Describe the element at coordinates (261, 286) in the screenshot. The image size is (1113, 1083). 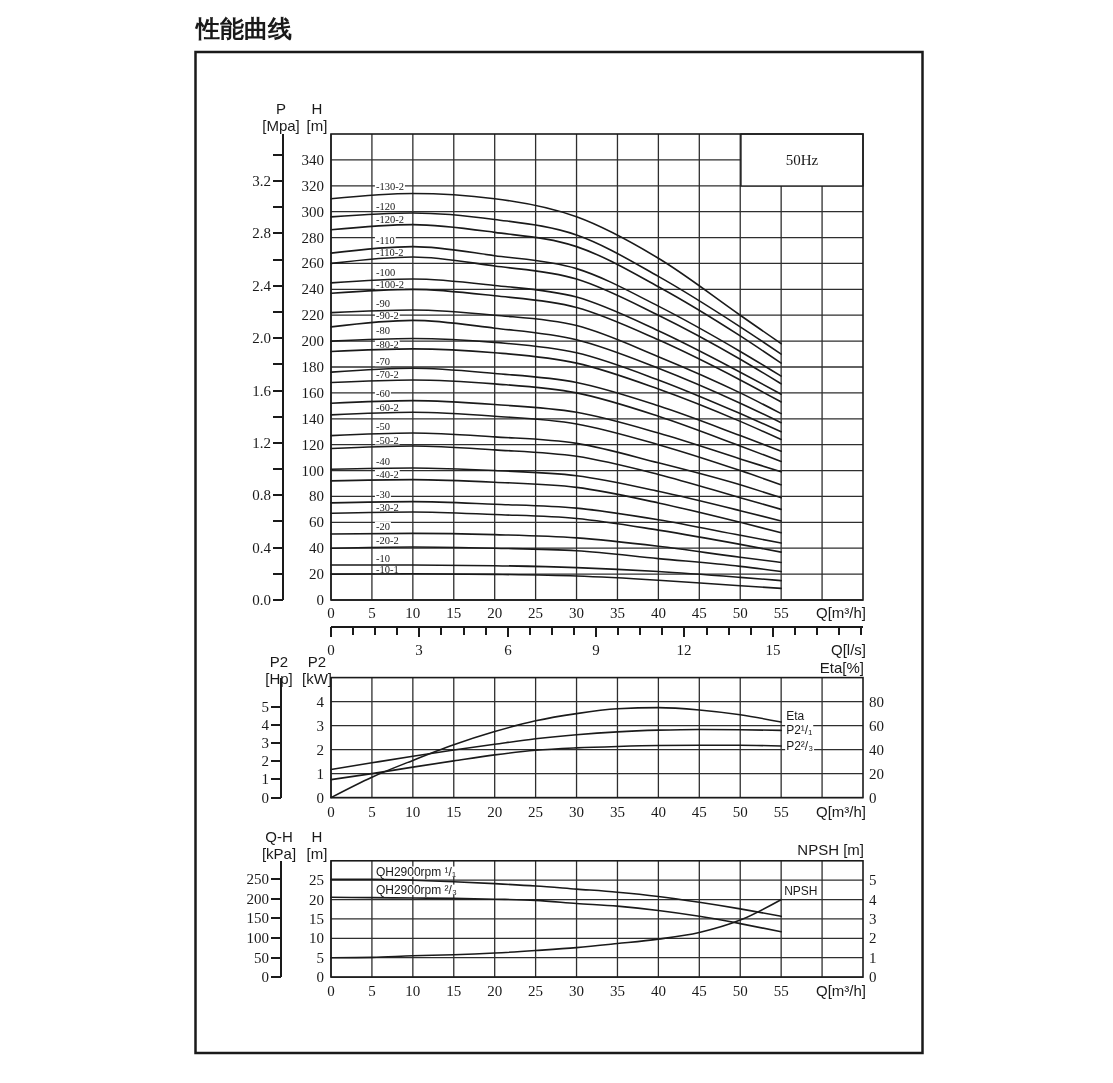
I see `y3-tick-label: 2.4` at that location.